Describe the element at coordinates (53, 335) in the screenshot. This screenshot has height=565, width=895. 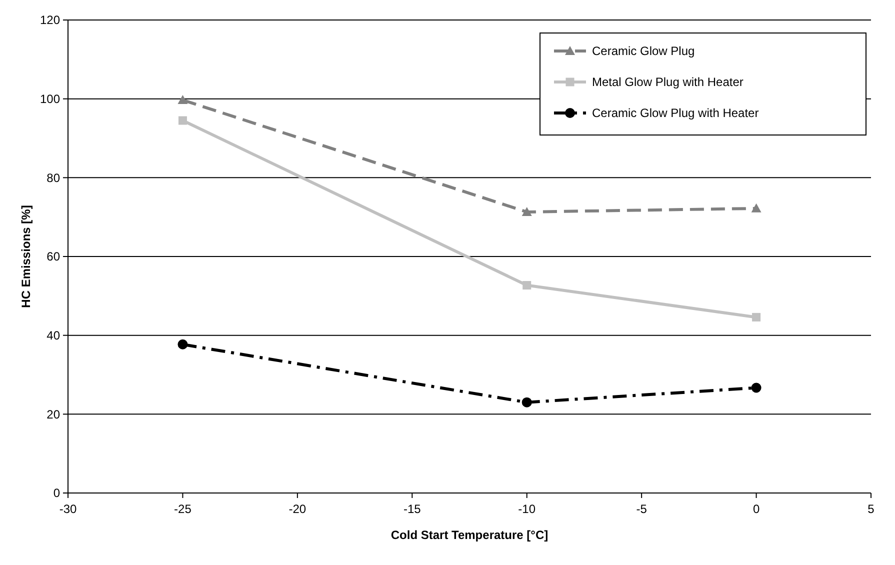
I see `y-tick-label: 40` at that location.